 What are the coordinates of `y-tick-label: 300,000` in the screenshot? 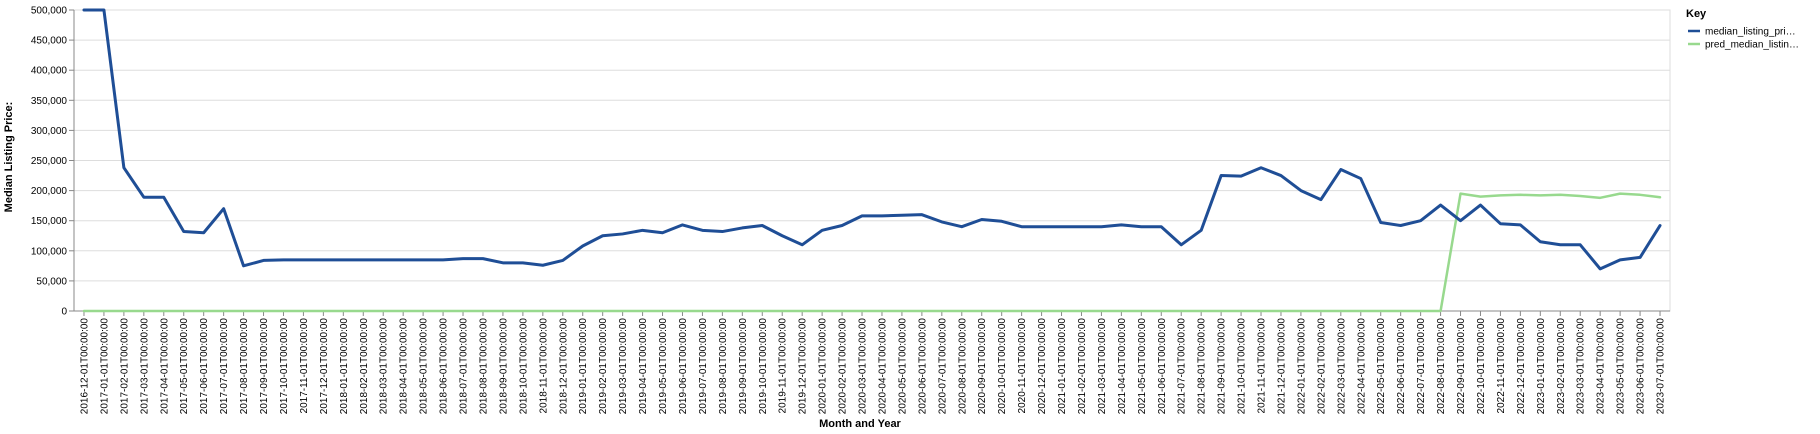 It's located at (49, 131).